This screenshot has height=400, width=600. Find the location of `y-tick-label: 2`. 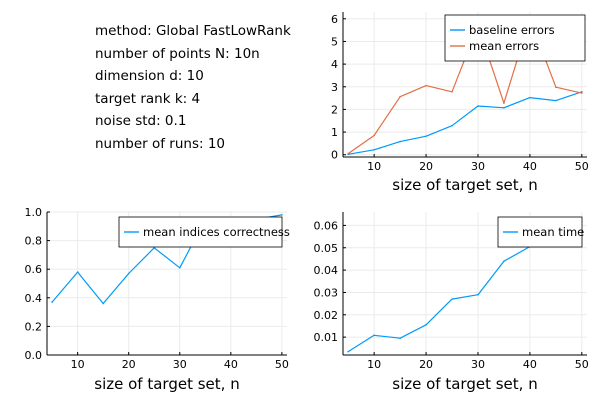

y-tick-label: 2 is located at coordinates (334, 109).